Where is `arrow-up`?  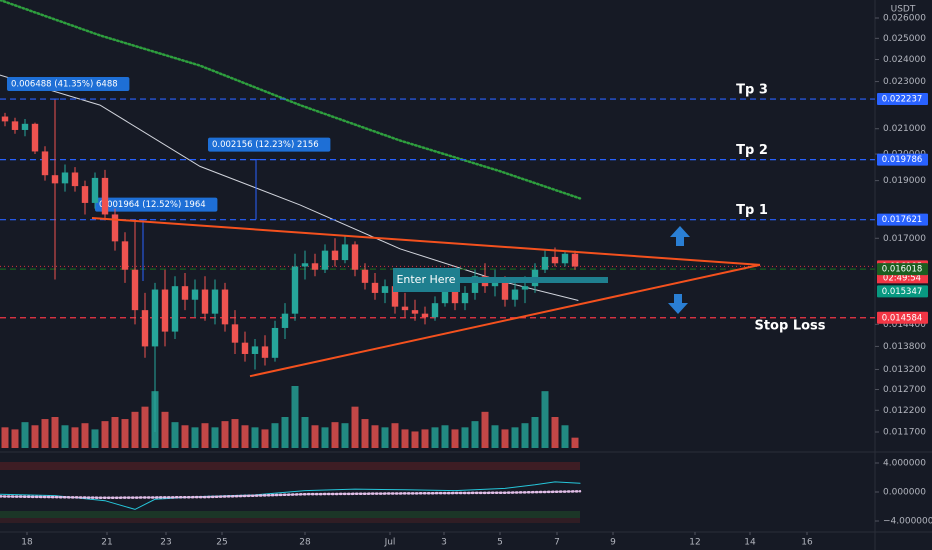
arrow-up is located at coordinates (680, 236).